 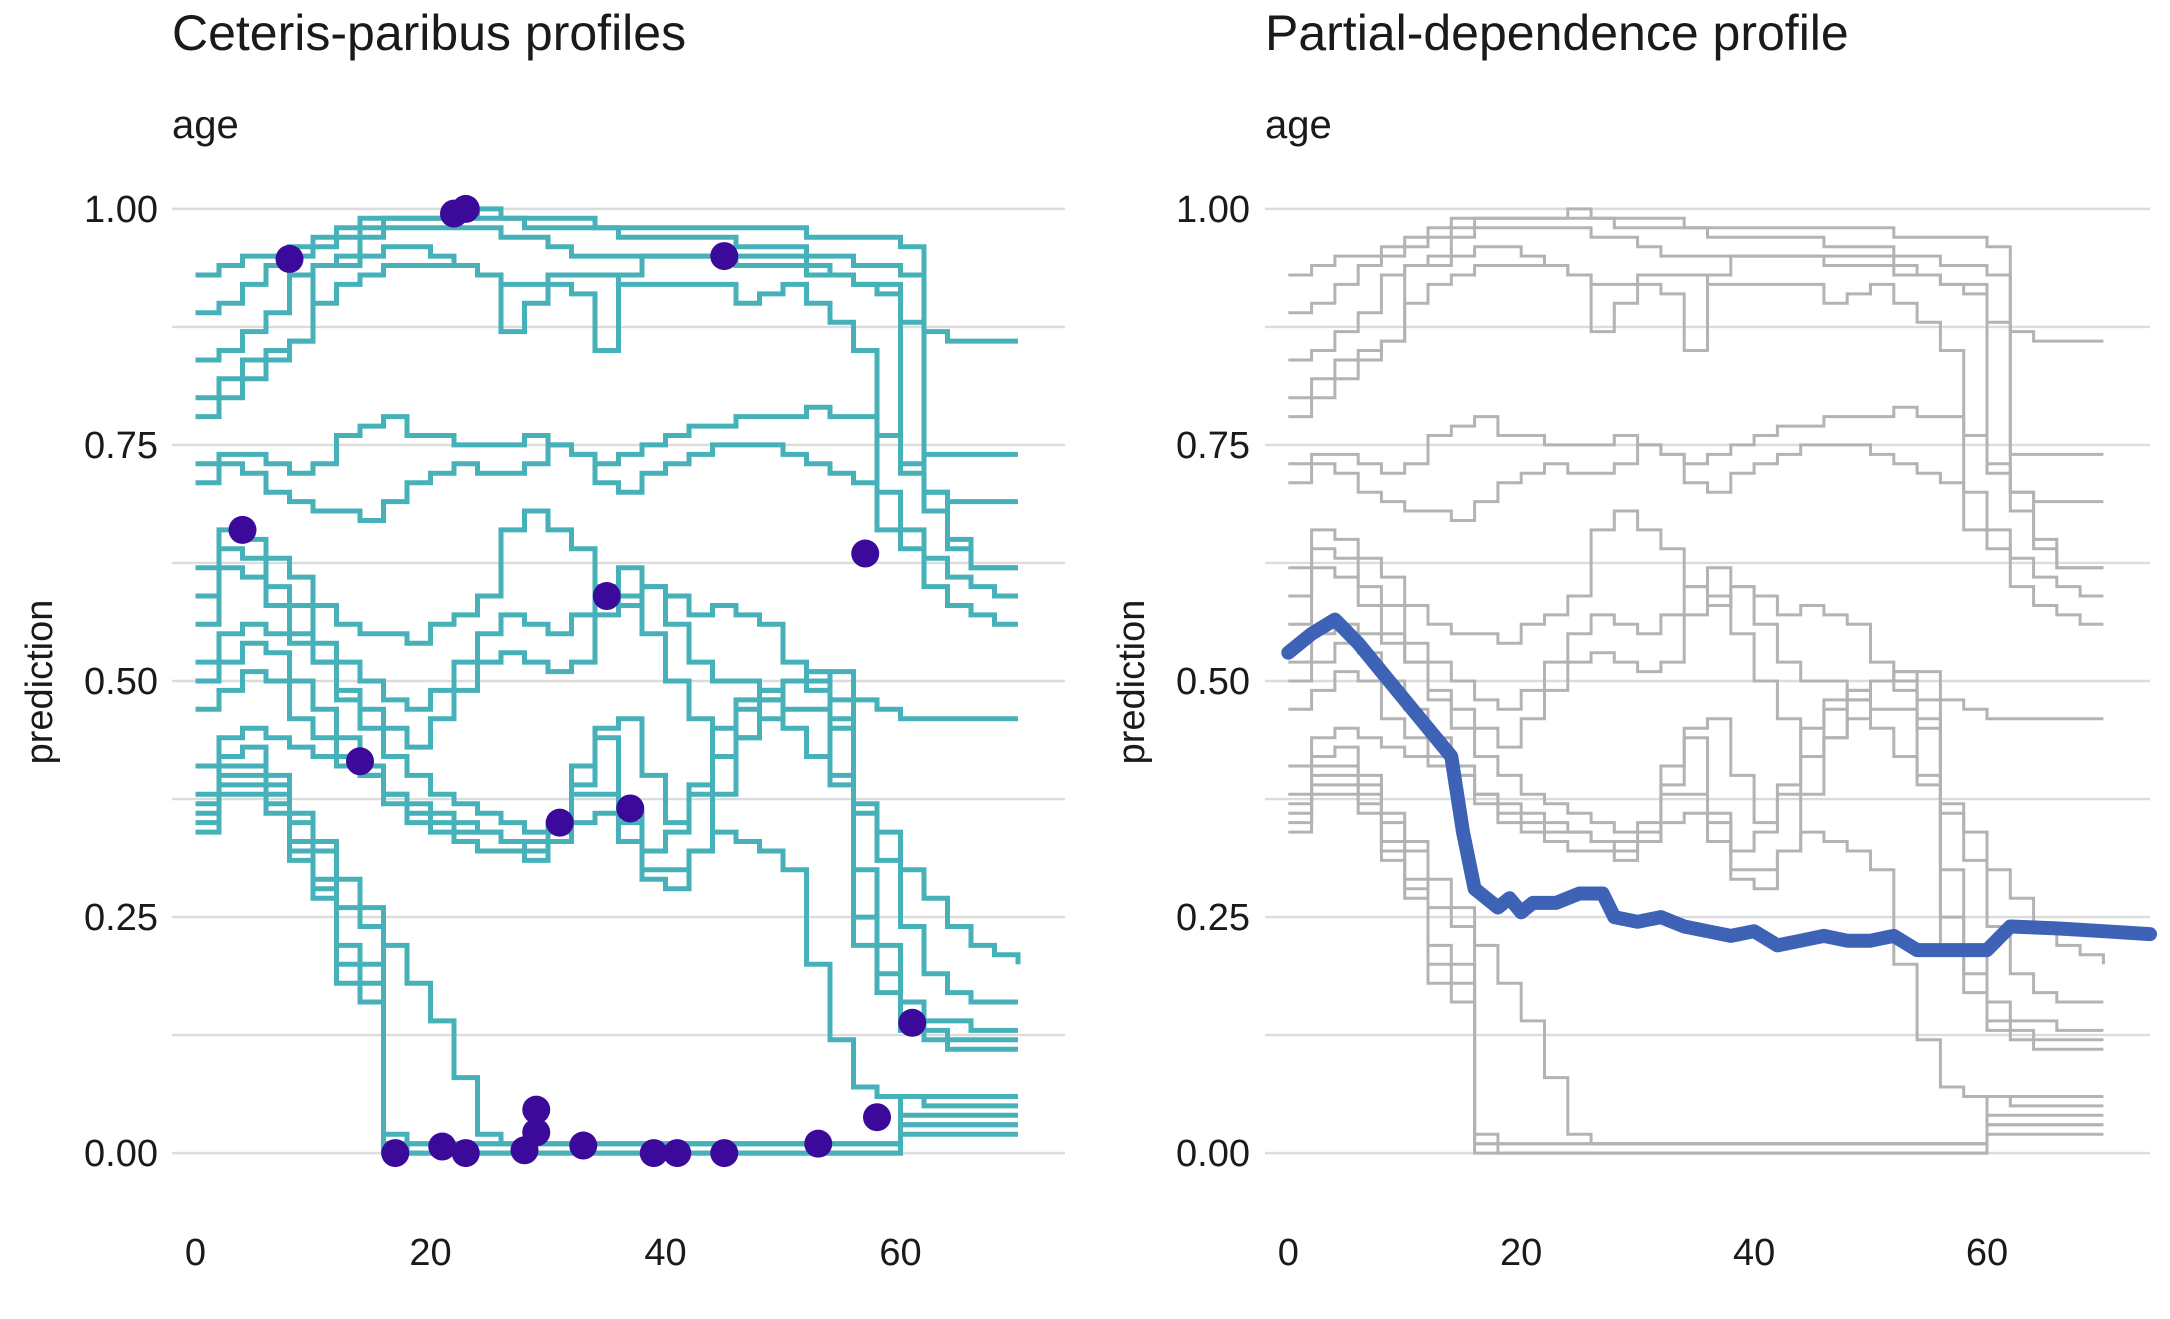 I want to click on pd-line, so click(x=1719, y=785).